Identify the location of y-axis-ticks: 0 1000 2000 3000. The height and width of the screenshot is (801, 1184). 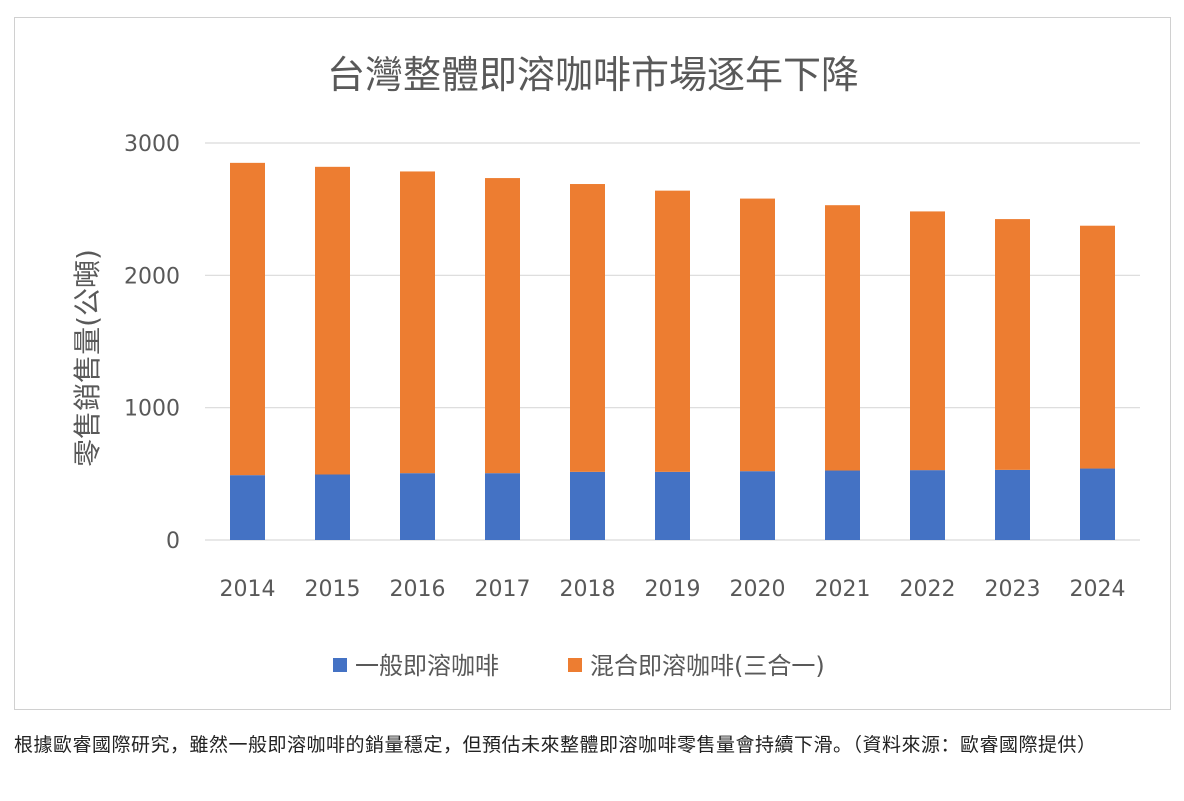
(152, 343).